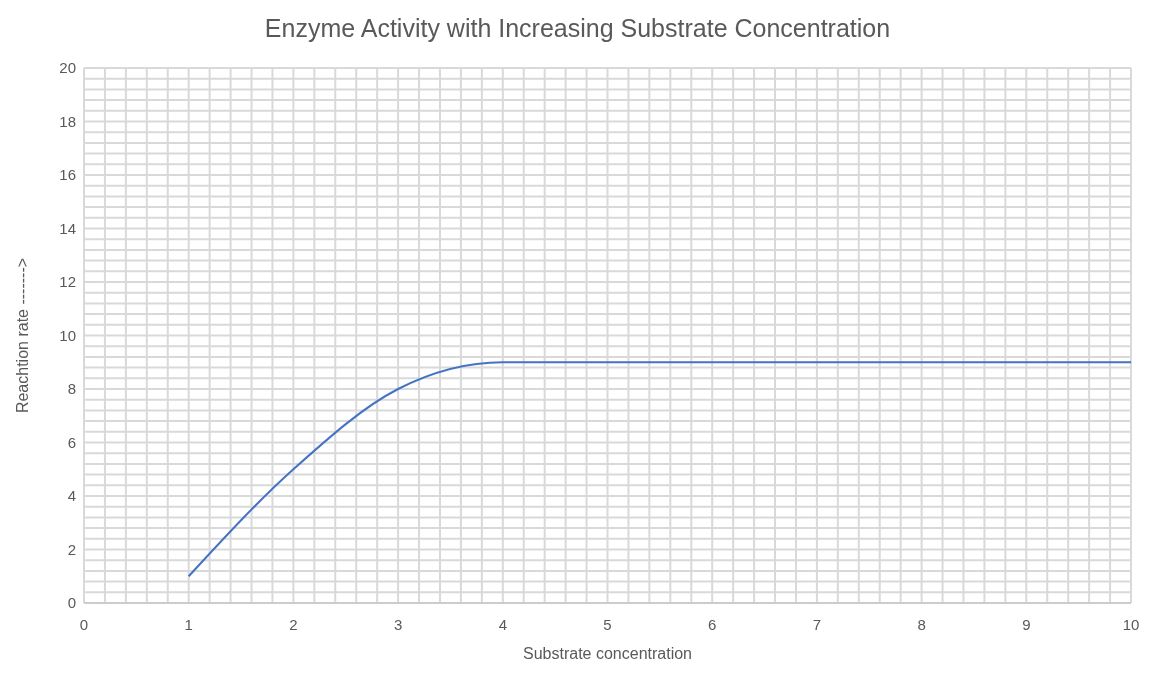  I want to click on y-tick-label: 14, so click(67, 228).